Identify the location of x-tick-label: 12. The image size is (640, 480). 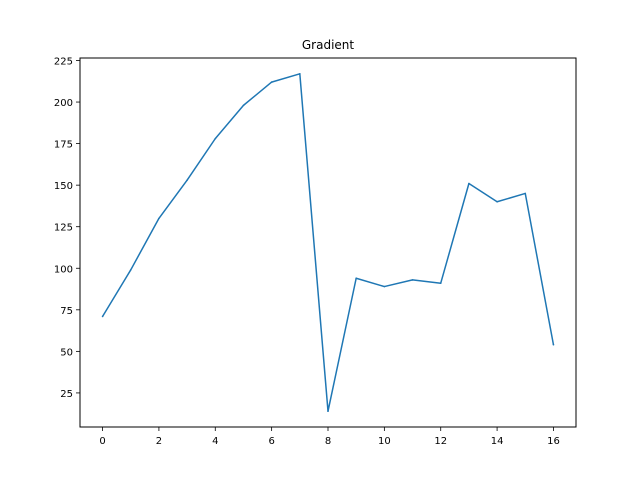
(440, 441).